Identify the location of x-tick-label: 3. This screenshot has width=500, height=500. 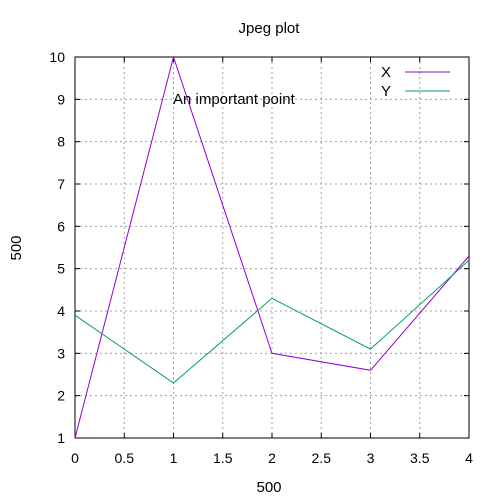
(371, 458).